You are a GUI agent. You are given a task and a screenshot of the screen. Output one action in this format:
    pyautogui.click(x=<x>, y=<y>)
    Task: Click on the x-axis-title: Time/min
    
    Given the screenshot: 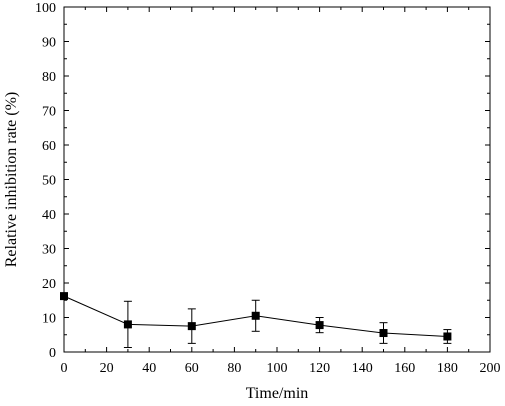 What is the action you would take?
    pyautogui.click(x=277, y=393)
    